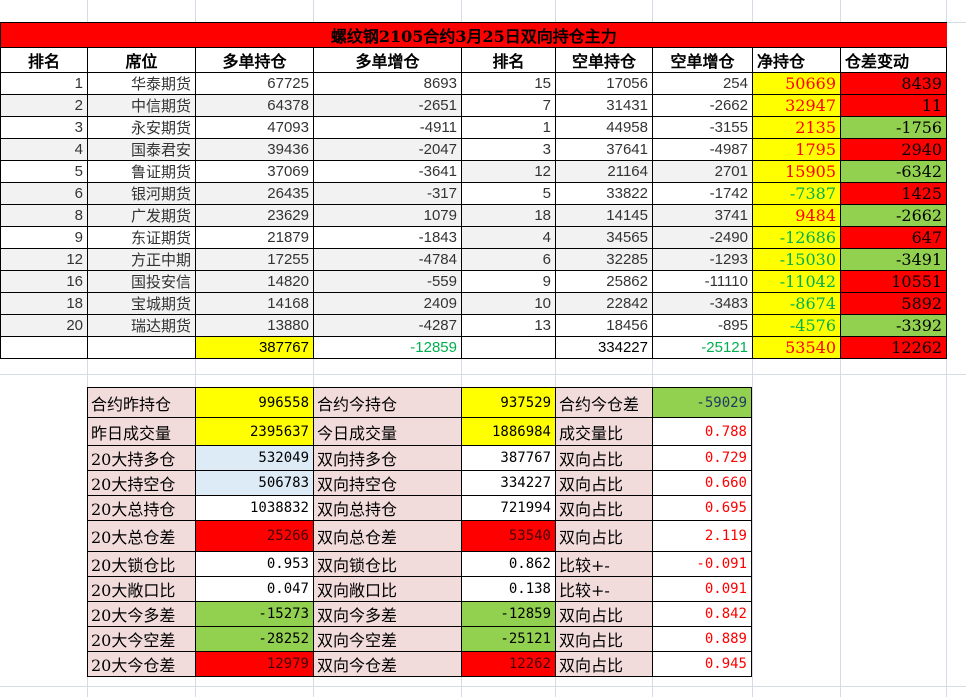  What do you see at coordinates (141, 639) in the screenshot?
I see `summary-label: 20大今空差` at bounding box center [141, 639].